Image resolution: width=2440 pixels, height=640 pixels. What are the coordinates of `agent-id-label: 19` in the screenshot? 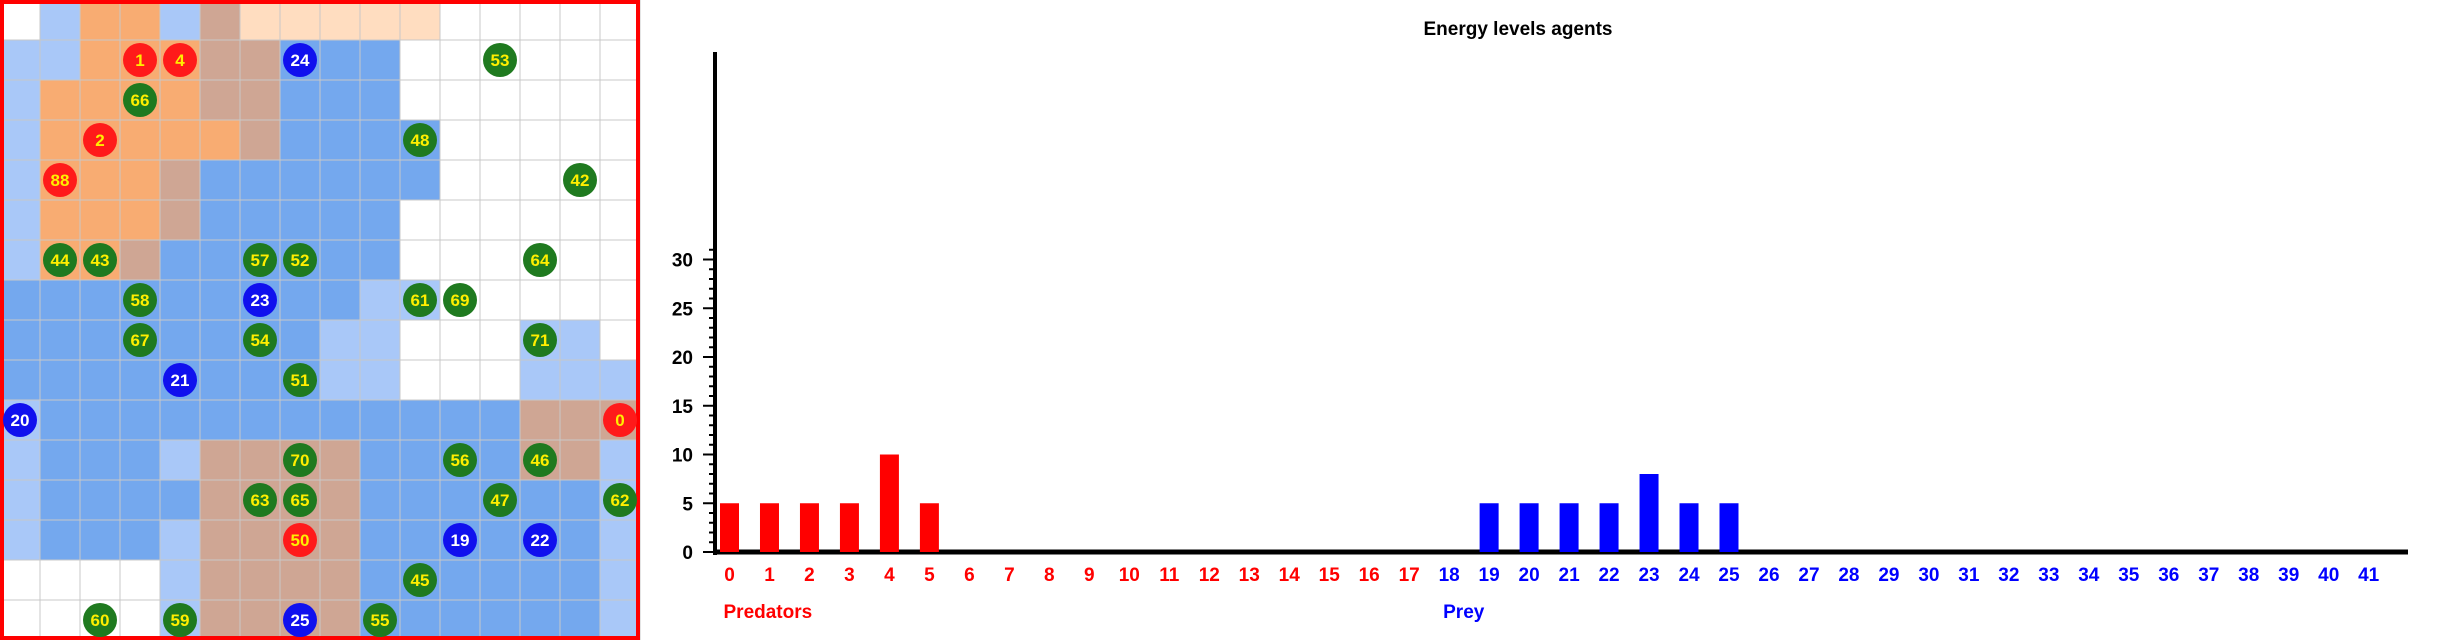 It's located at (460, 540).